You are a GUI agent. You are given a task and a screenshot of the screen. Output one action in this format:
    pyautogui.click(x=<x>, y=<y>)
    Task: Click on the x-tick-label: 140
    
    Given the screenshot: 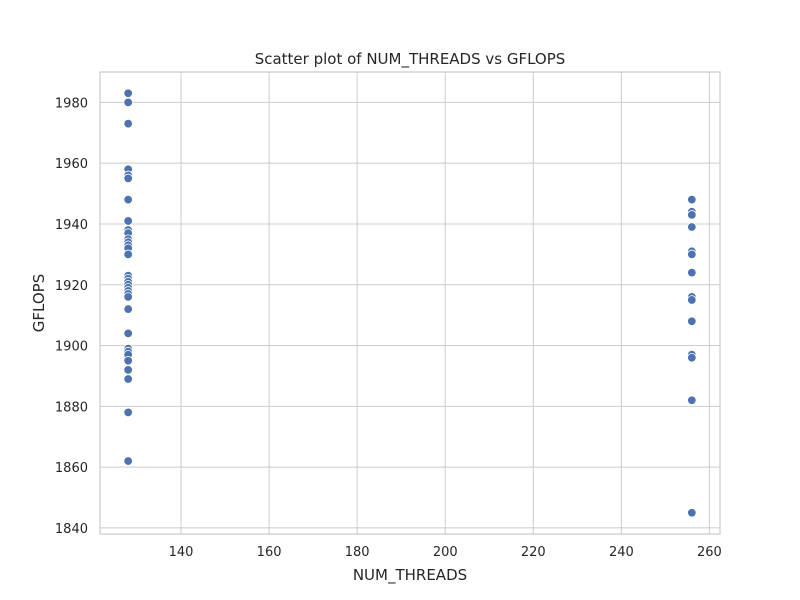 What is the action you would take?
    pyautogui.click(x=181, y=552)
    